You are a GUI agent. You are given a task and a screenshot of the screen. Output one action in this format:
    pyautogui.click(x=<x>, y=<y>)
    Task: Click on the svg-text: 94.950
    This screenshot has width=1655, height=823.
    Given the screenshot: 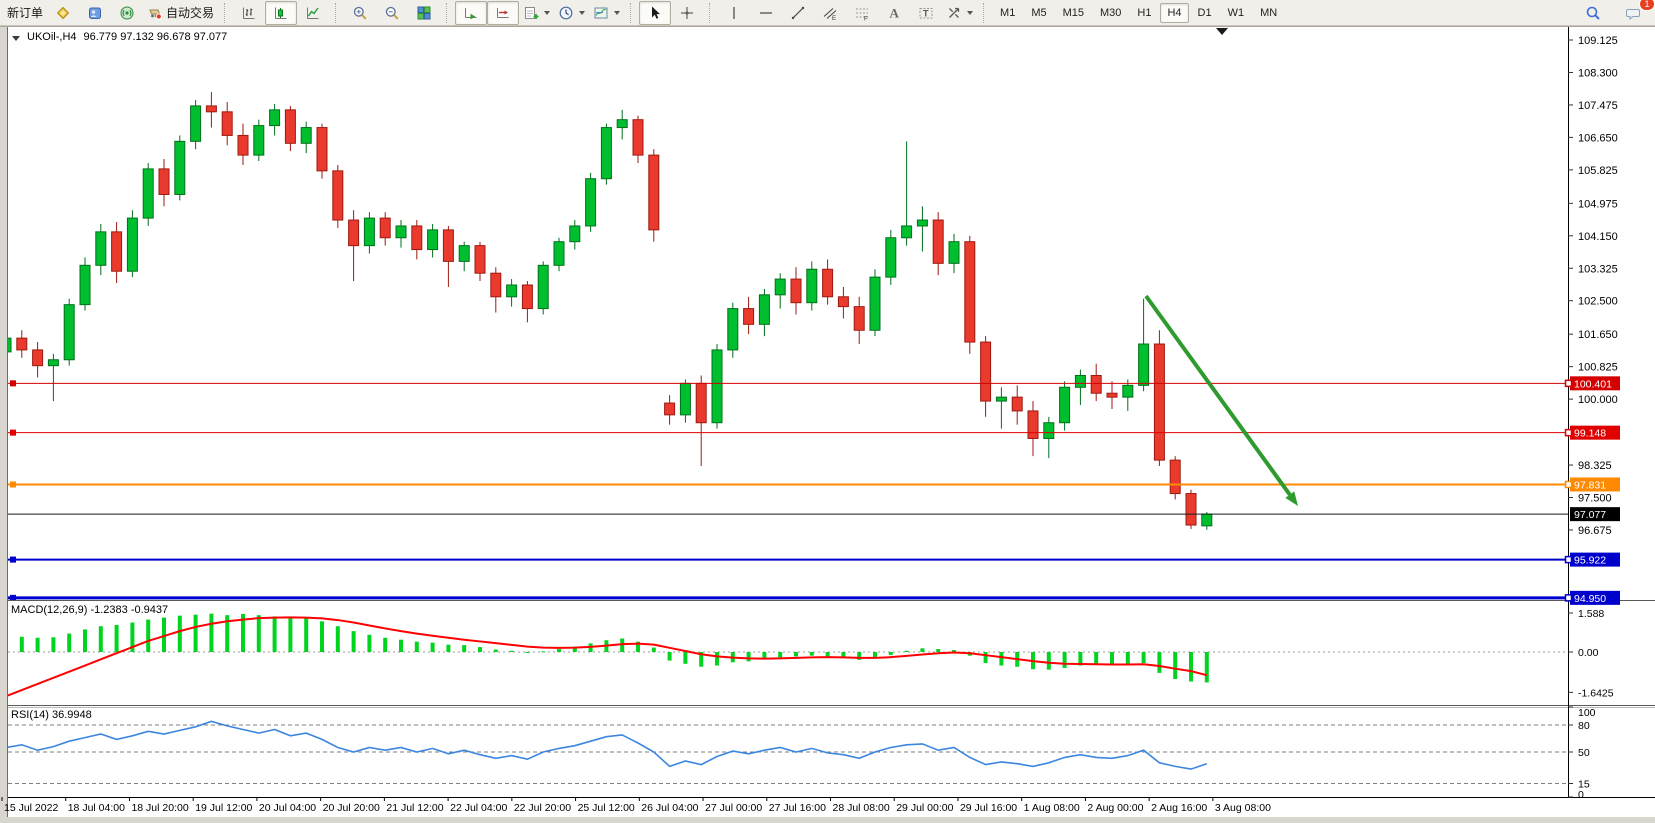 What is the action you would take?
    pyautogui.click(x=1590, y=599)
    